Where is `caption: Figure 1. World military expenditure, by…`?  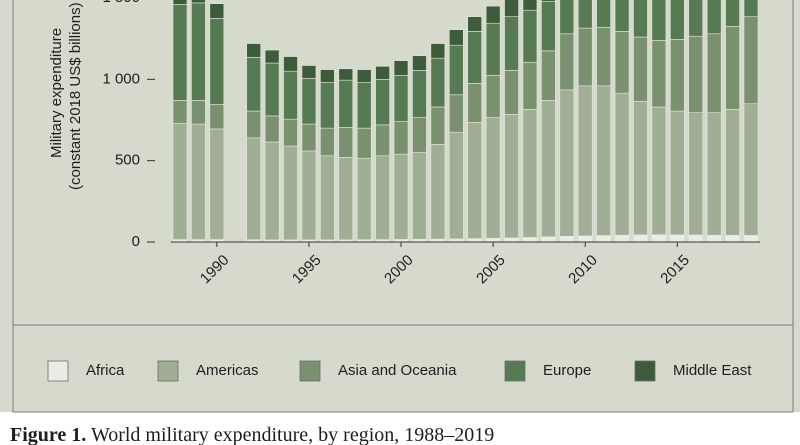 caption: Figure 1. World military expenditure, by… is located at coordinates (252, 434).